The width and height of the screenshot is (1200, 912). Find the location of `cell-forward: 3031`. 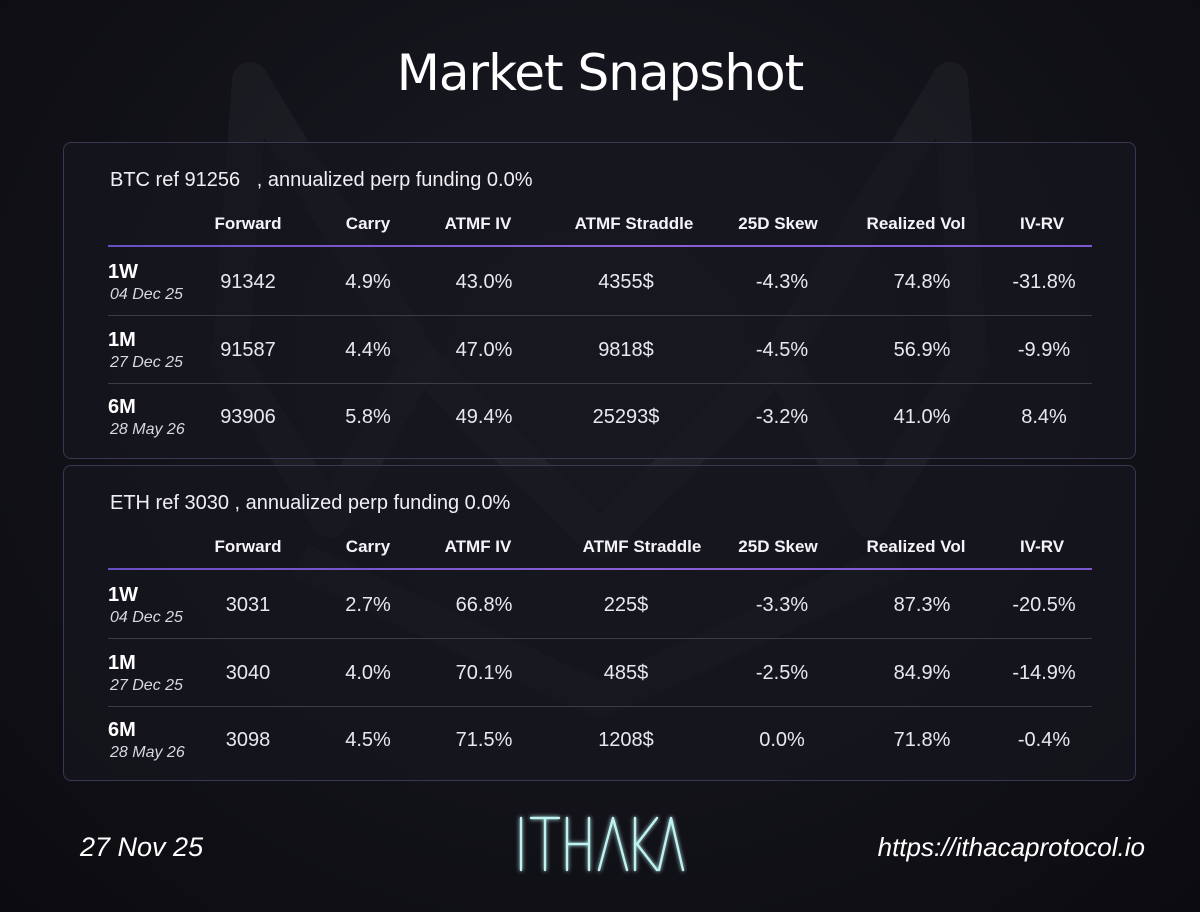

cell-forward: 3031 is located at coordinates (248, 605).